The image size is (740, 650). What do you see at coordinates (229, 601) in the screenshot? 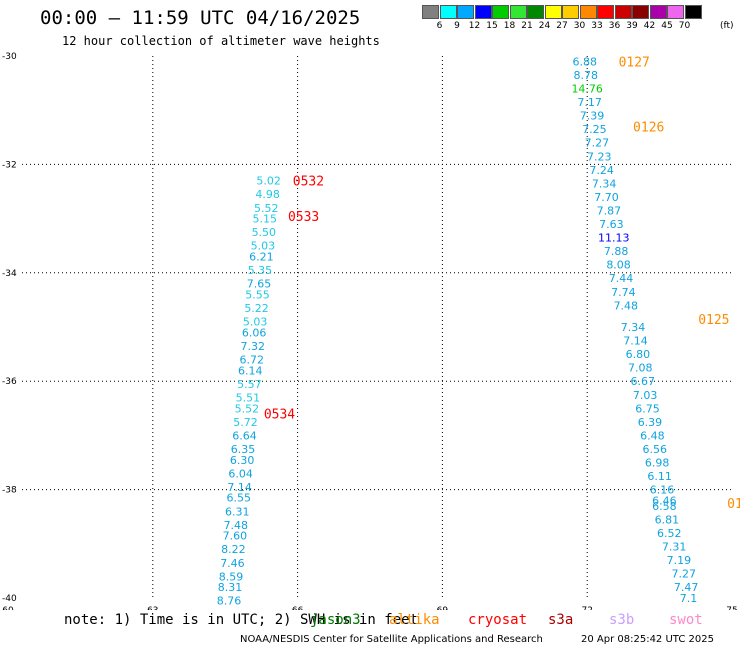
I see `data-point-cryosat: 8.76` at bounding box center [229, 601].